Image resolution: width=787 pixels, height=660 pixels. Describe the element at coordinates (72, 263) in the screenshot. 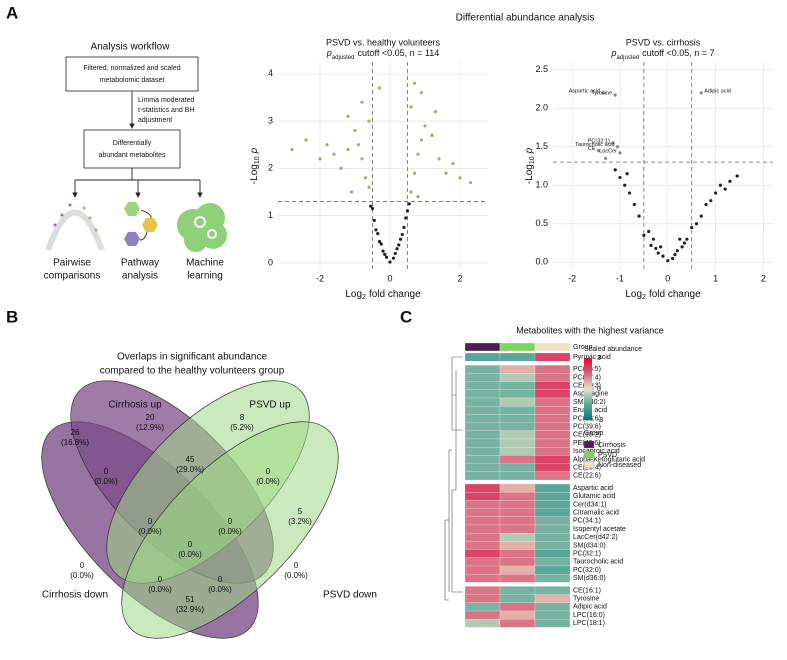

I see `output-label: Pairwise` at that location.